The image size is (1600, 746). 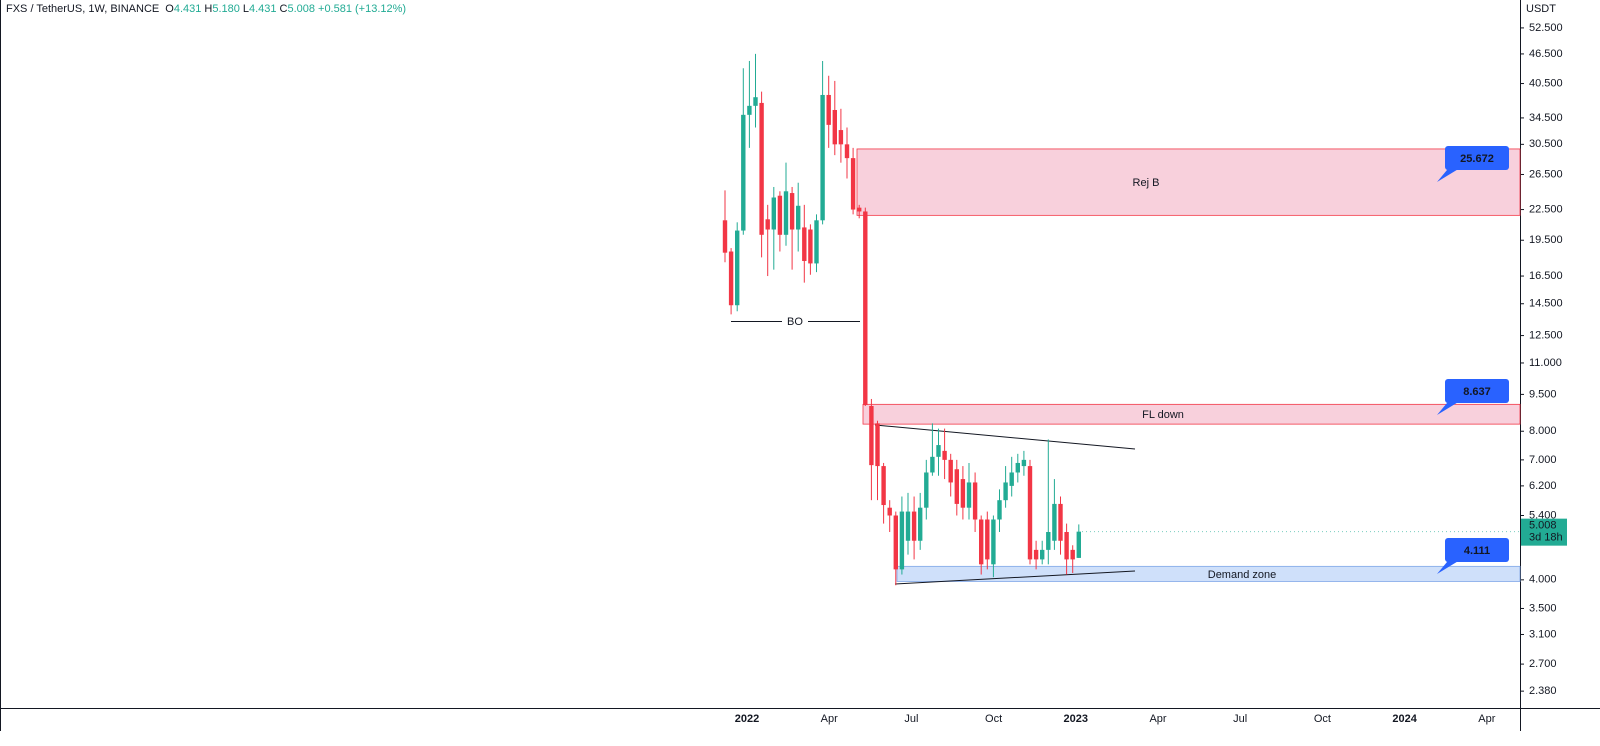 What do you see at coordinates (1543, 580) in the screenshot?
I see `y-tick-label: 4.000` at bounding box center [1543, 580].